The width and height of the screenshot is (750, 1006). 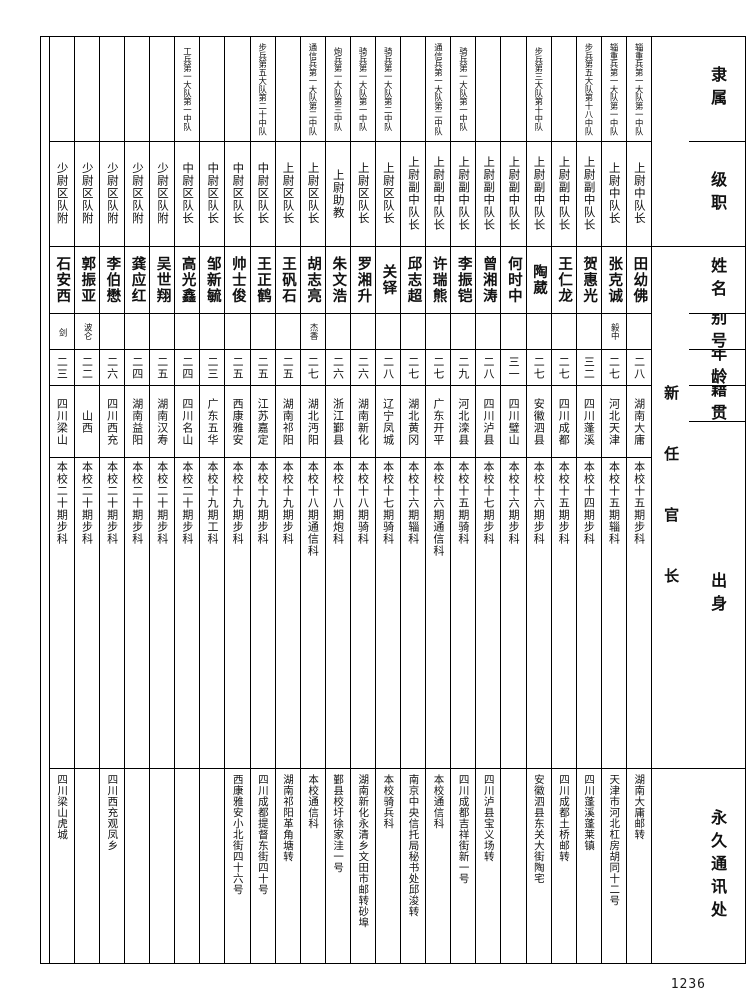 What do you see at coordinates (61, 614) in the screenshot?
I see `record-education: 本校二十期步科` at bounding box center [61, 614].